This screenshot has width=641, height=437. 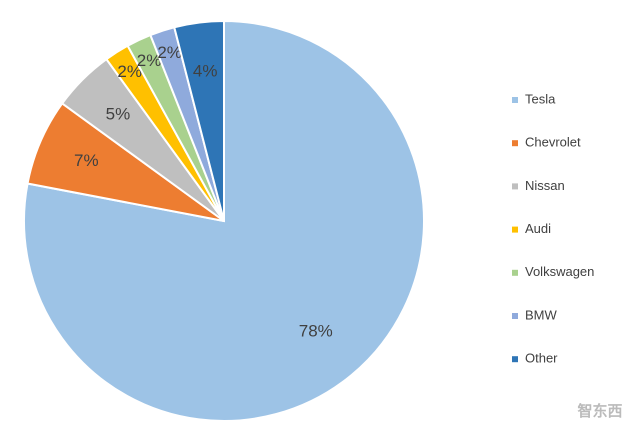 What do you see at coordinates (541, 358) in the screenshot?
I see `legend-label: Other` at bounding box center [541, 358].